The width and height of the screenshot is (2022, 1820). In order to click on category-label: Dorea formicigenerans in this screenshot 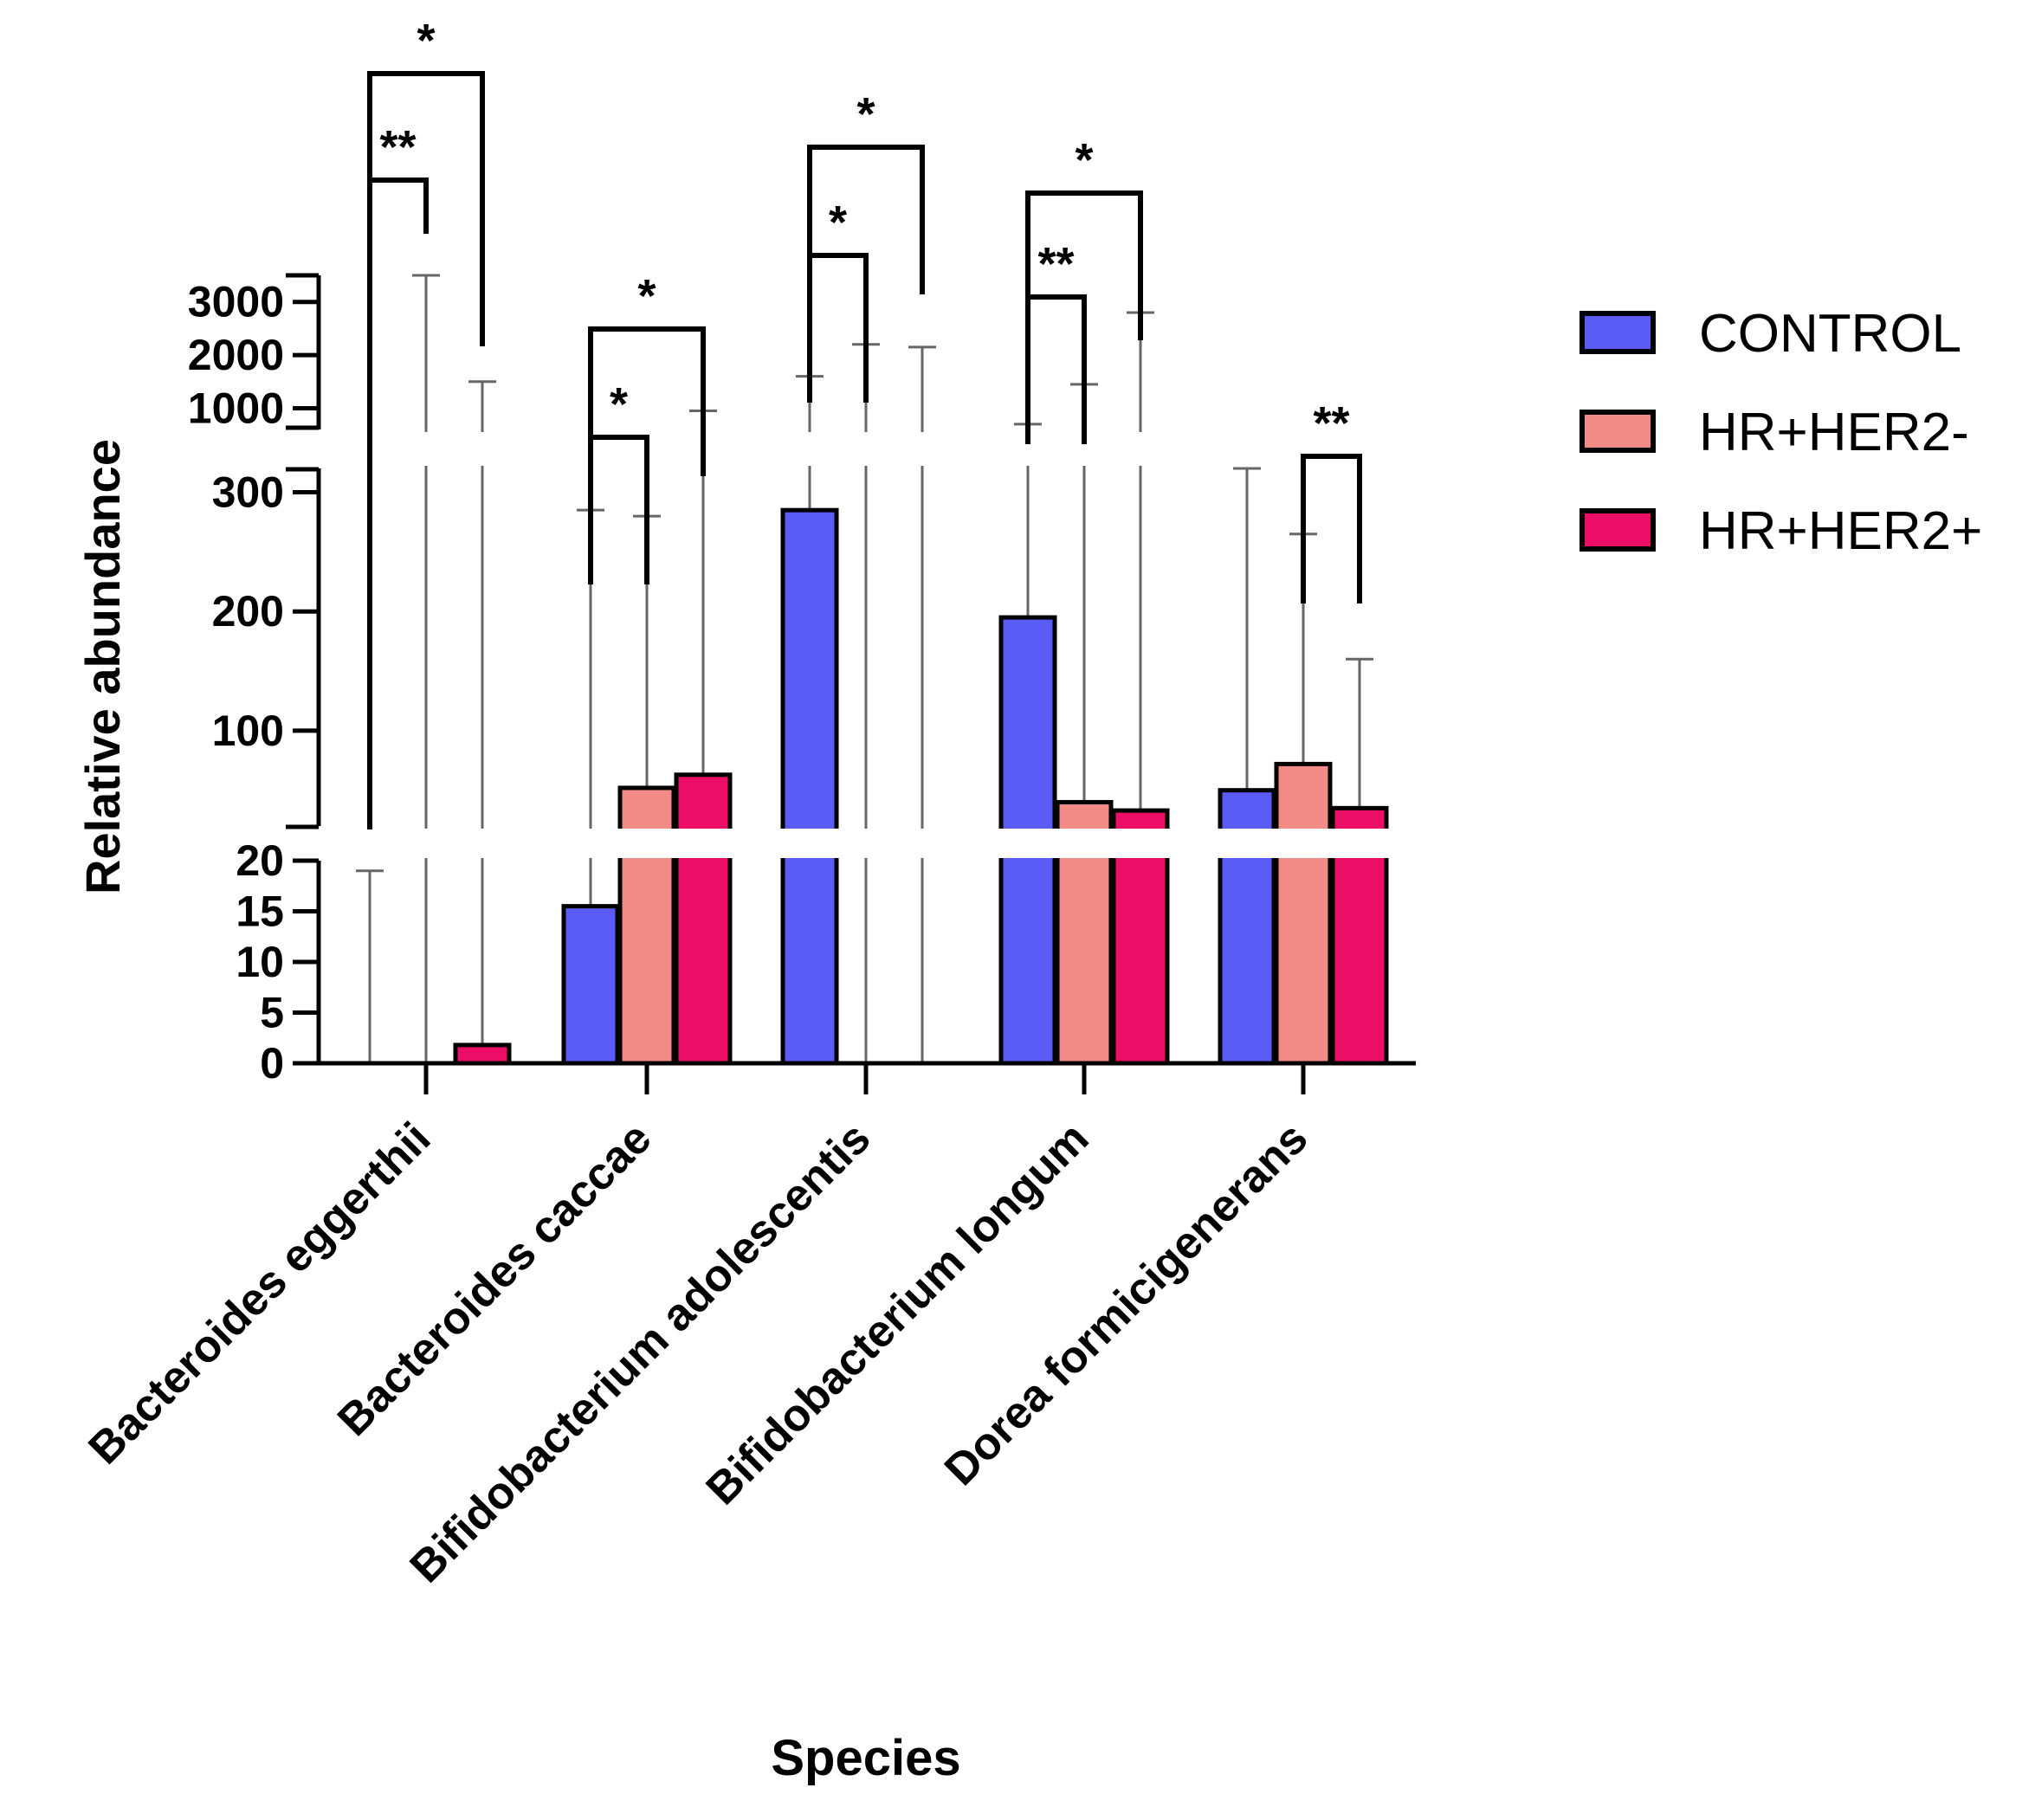, I will do `click(1126, 1304)`.